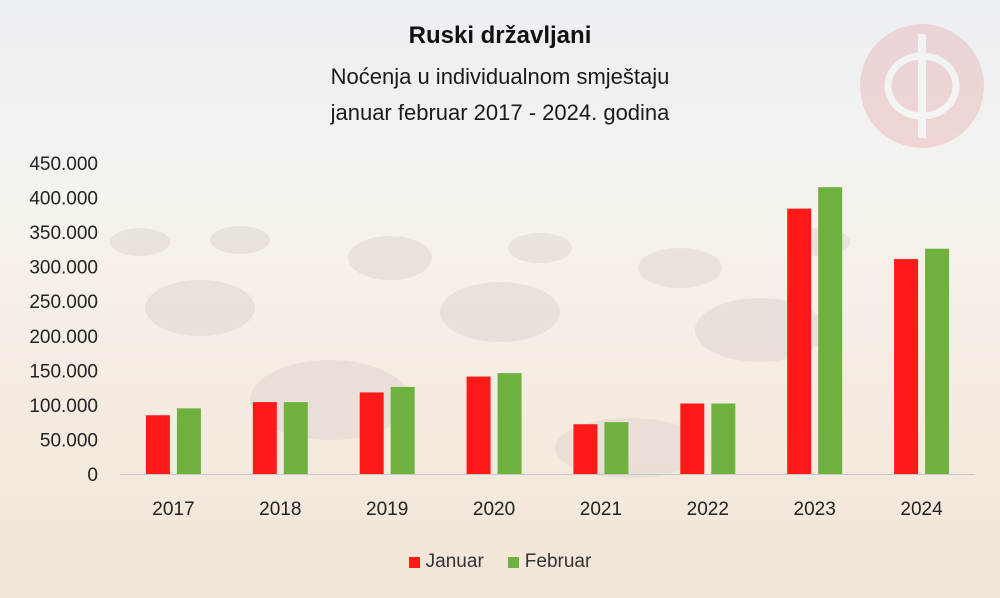  Describe the element at coordinates (63, 164) in the screenshot. I see `y-tick-label: 450.000` at that location.